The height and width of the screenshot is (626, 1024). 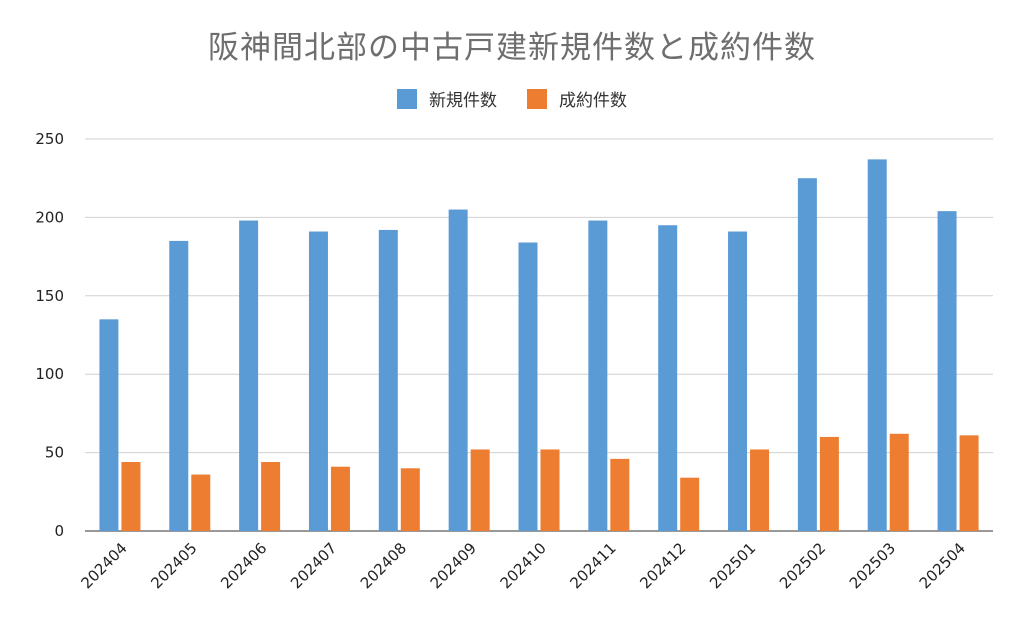 What do you see at coordinates (54, 453) in the screenshot?
I see `y-tick-label: 50` at bounding box center [54, 453].